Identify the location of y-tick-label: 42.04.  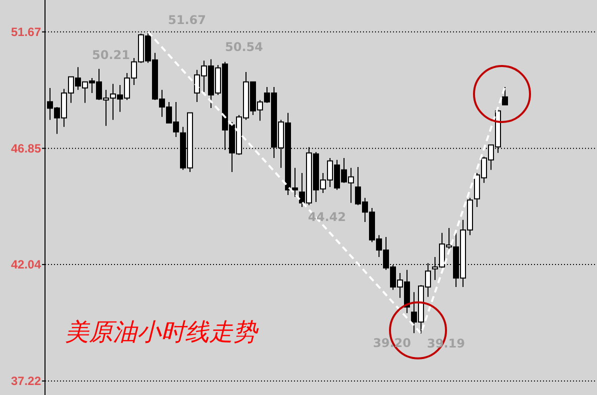
(26, 265).